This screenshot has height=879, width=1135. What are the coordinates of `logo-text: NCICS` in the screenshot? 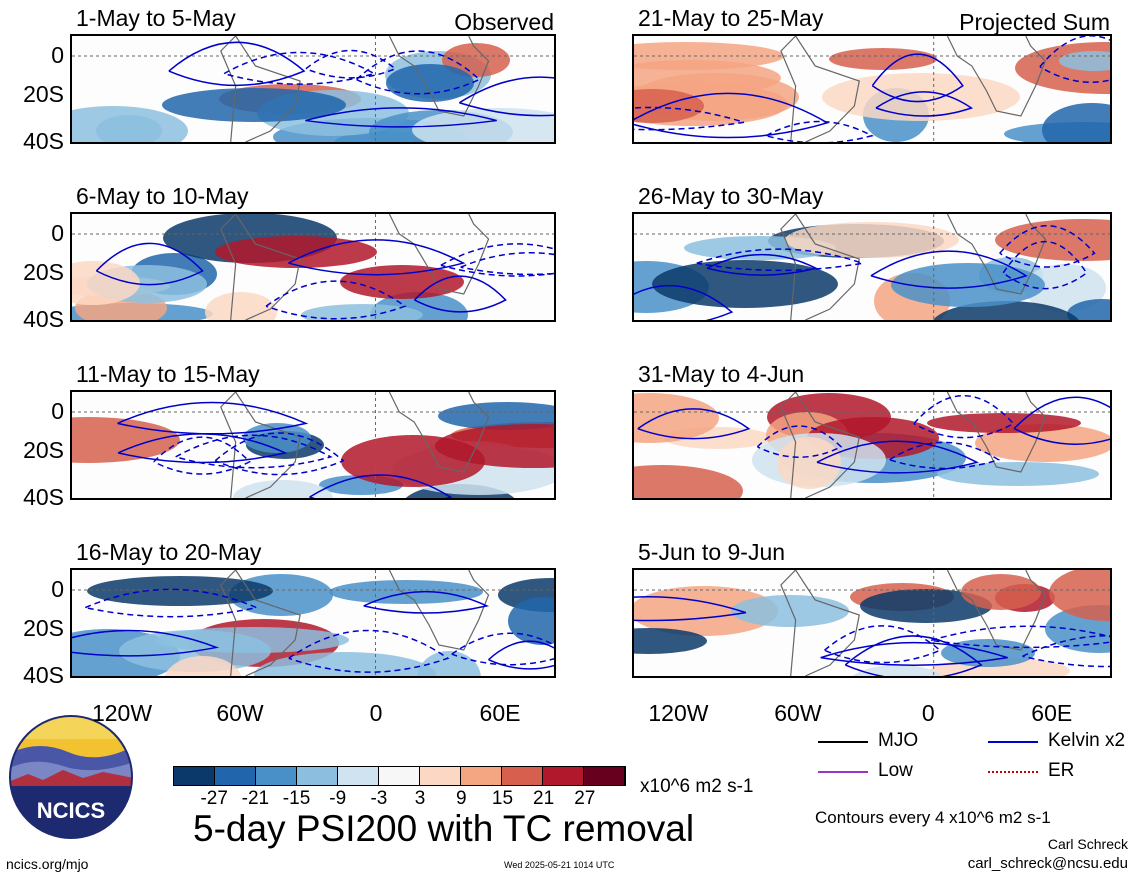 It's located at (71, 810).